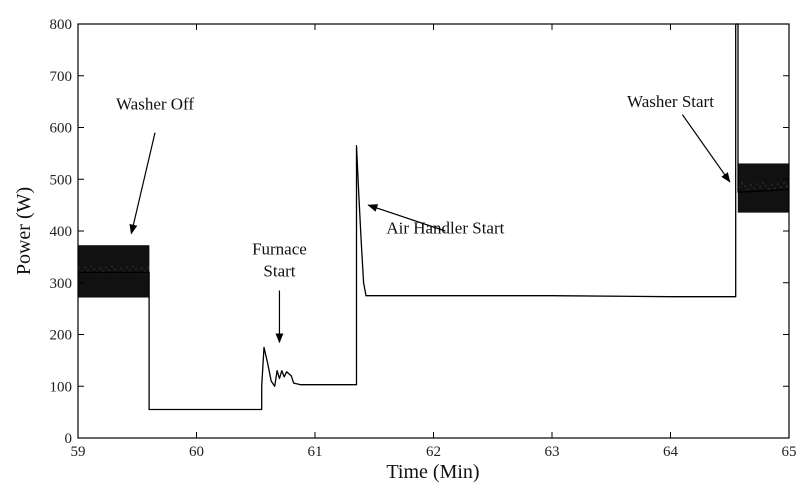  Describe the element at coordinates (679, 137) in the screenshot. I see `annotation-4: Washer Start` at that location.